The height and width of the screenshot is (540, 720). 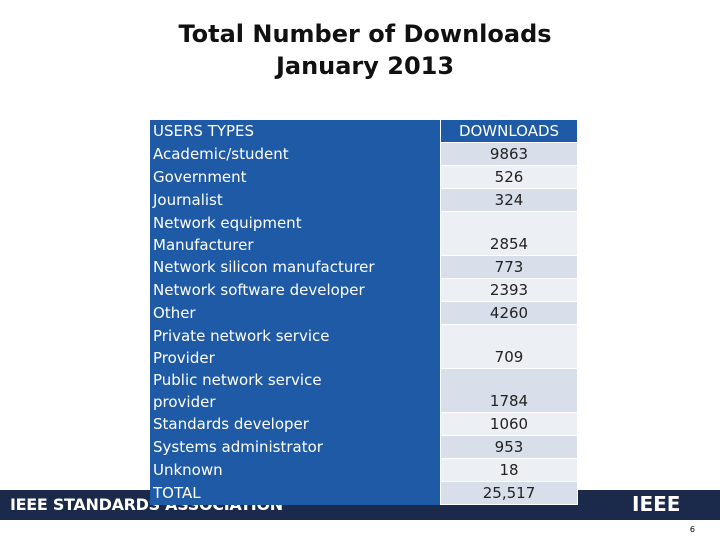 What do you see at coordinates (237, 379) in the screenshot?
I see `type-line: Public network service` at bounding box center [237, 379].